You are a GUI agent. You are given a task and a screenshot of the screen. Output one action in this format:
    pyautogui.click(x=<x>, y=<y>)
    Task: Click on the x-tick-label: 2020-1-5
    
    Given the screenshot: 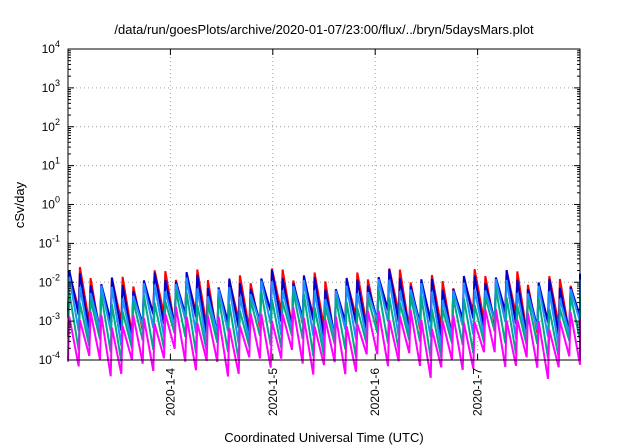 What is the action you would take?
    pyautogui.click(x=273, y=392)
    